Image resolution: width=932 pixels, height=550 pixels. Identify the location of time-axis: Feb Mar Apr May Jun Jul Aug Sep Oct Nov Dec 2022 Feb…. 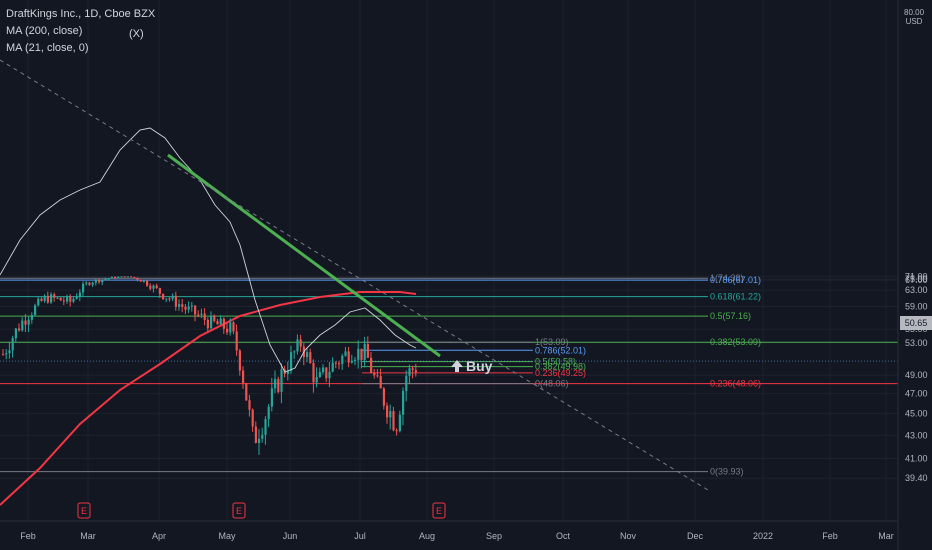
(449, 530).